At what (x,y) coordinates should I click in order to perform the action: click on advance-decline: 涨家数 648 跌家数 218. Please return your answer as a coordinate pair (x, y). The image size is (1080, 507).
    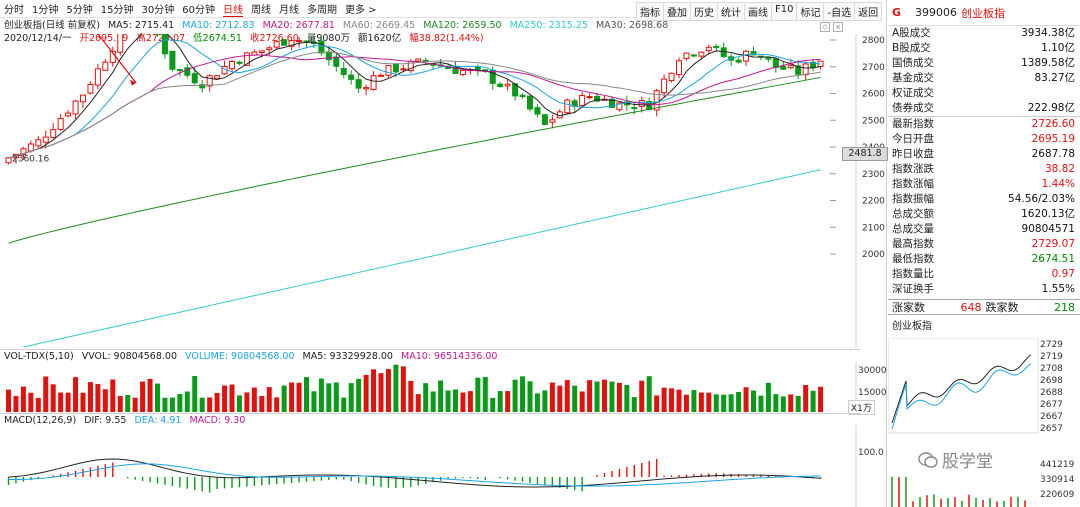
    Looking at the image, I should click on (984, 307).